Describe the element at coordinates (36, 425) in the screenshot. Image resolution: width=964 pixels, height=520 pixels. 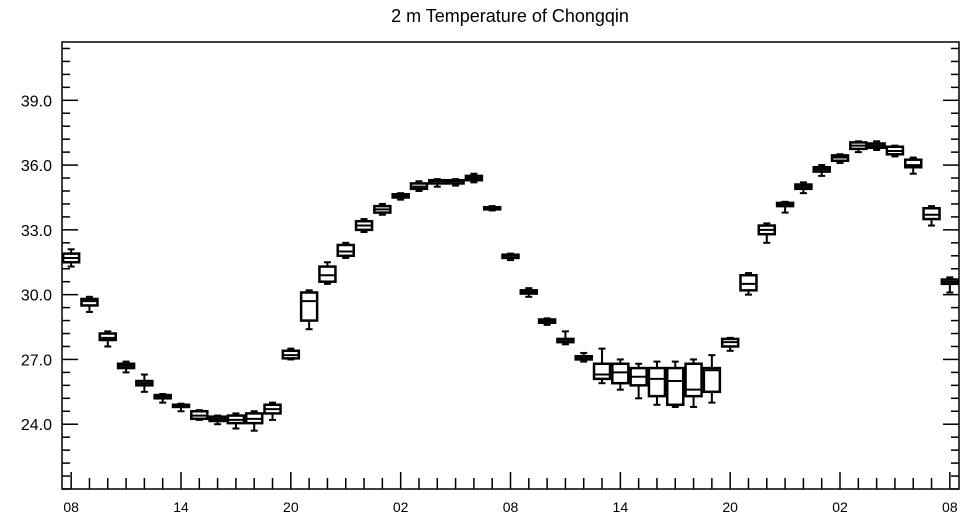
I see `y-tick-label: 24.0` at that location.